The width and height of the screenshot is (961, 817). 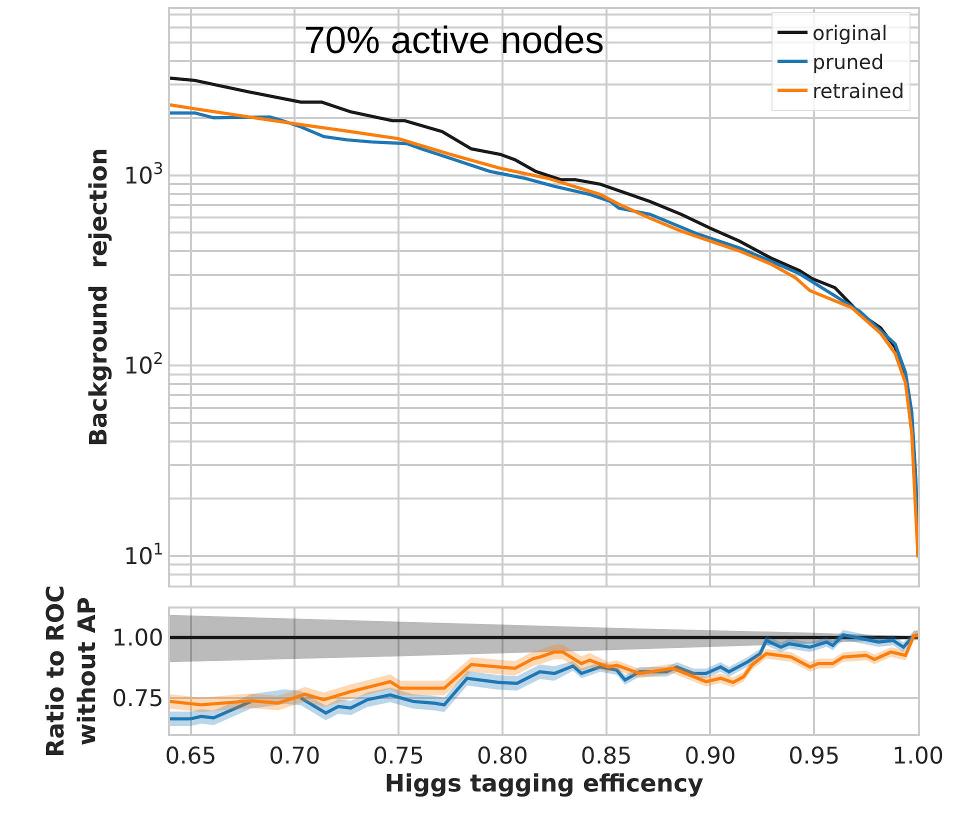 What do you see at coordinates (502, 757) in the screenshot?
I see `x-tick-label: 0.80` at bounding box center [502, 757].